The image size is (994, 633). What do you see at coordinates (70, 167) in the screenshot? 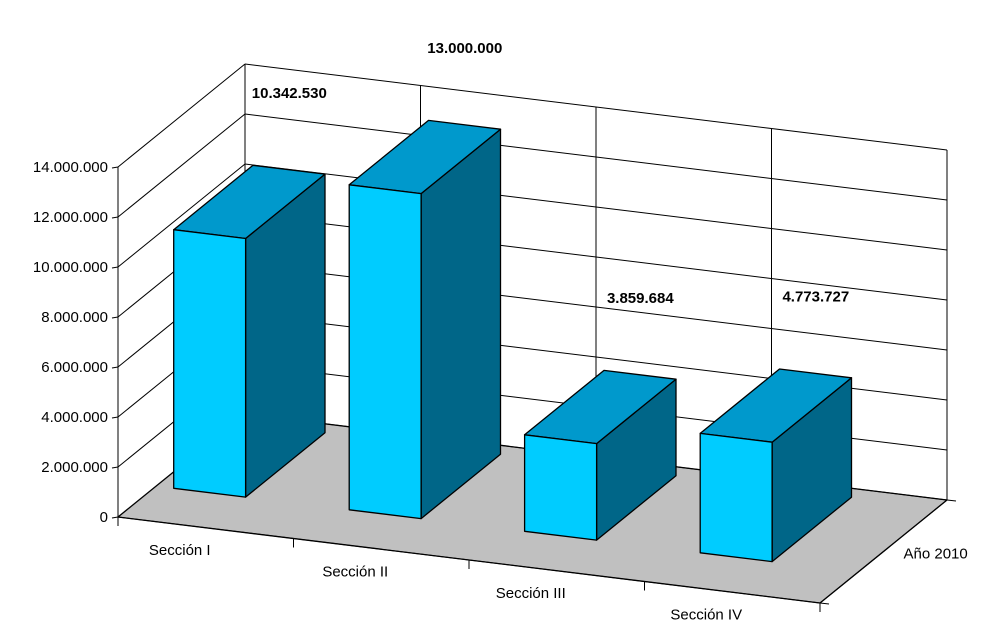
I see `y-tick-label: 14.000.000` at bounding box center [70, 167].